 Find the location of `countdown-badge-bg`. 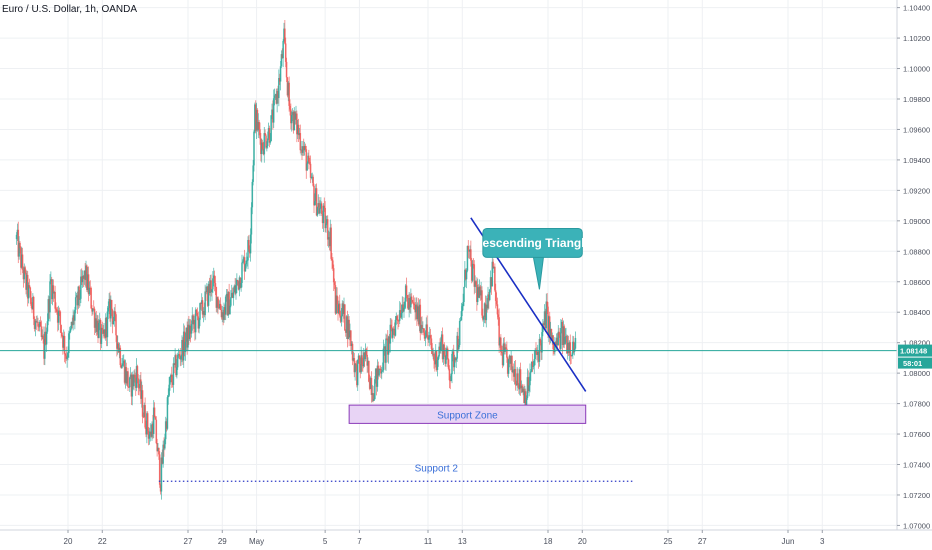

countdown-badge-bg is located at coordinates (915, 363).